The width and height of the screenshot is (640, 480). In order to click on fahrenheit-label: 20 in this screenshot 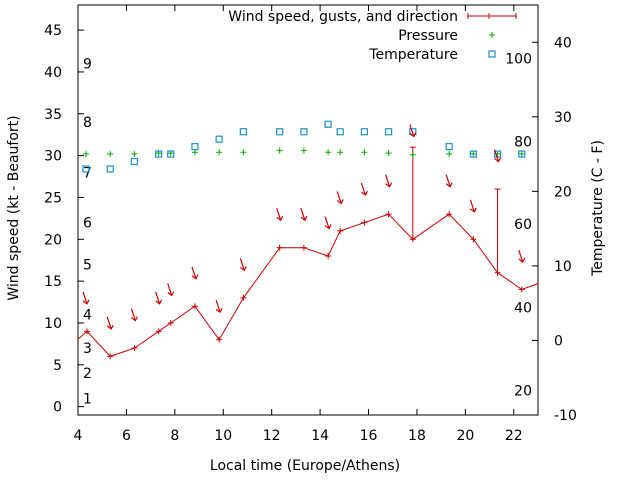, I will do `click(523, 391)`.